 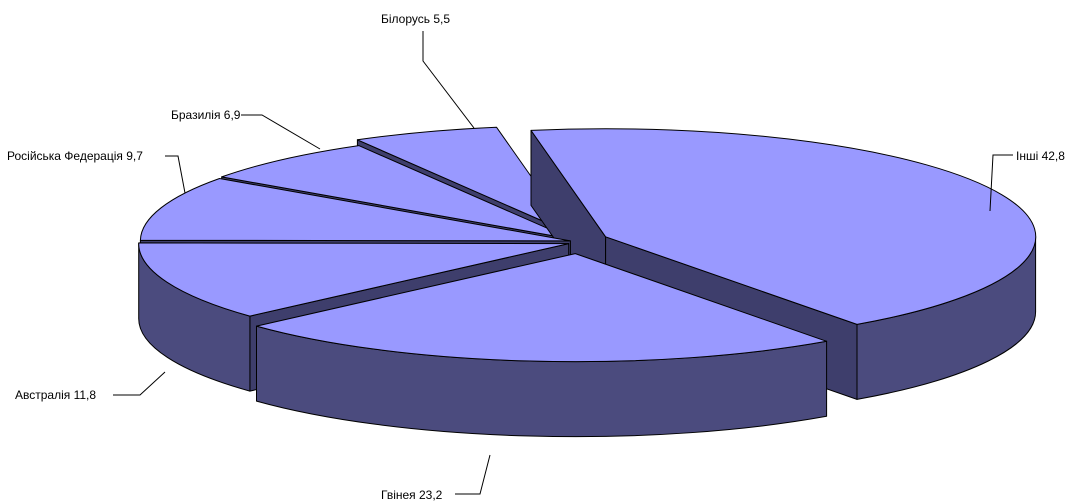 What do you see at coordinates (139, 383) in the screenshot?
I see `leader-line-australia` at bounding box center [139, 383].